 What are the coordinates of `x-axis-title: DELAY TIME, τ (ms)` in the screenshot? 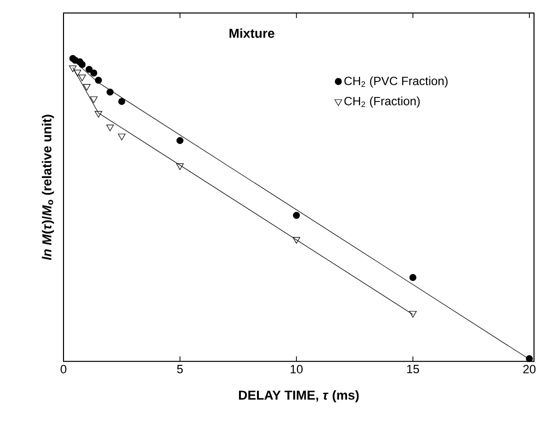 It's located at (299, 396).